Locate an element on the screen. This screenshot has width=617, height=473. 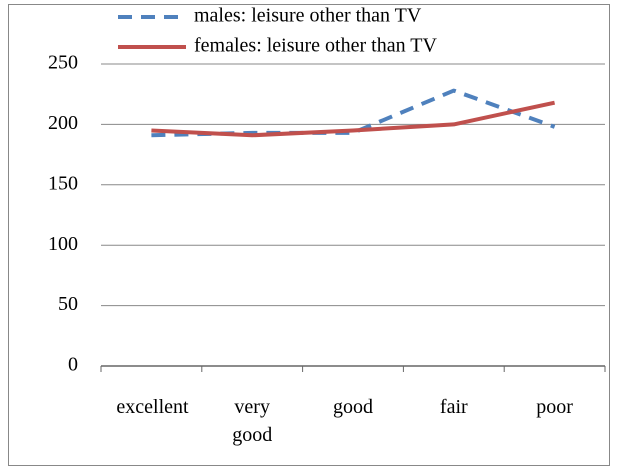
legend-label: males: leisure other than TV is located at coordinates (308, 16).